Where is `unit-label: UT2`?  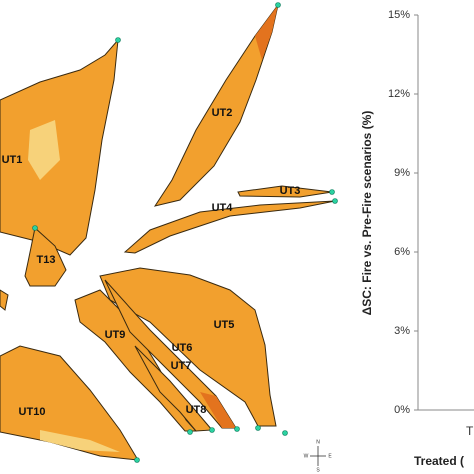 unit-label: UT2 is located at coordinates (222, 113).